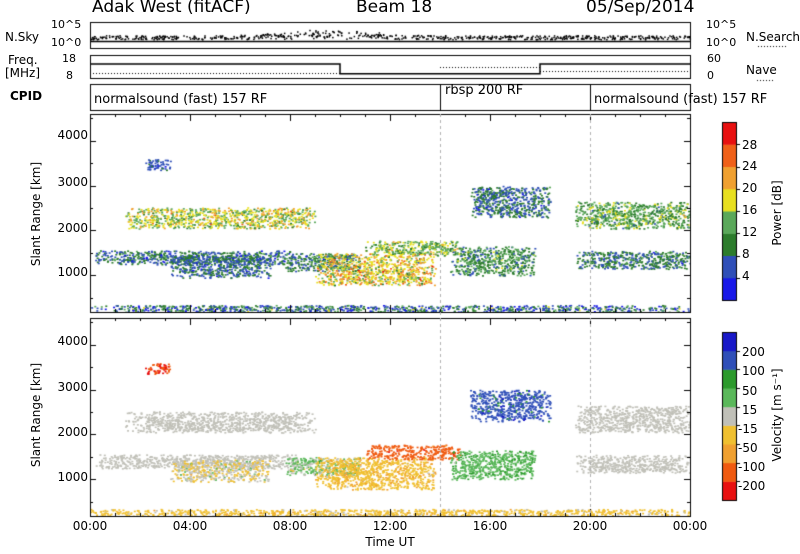  Describe the element at coordinates (290, 526) in the screenshot. I see `xtick-0800: 08:00` at that location.